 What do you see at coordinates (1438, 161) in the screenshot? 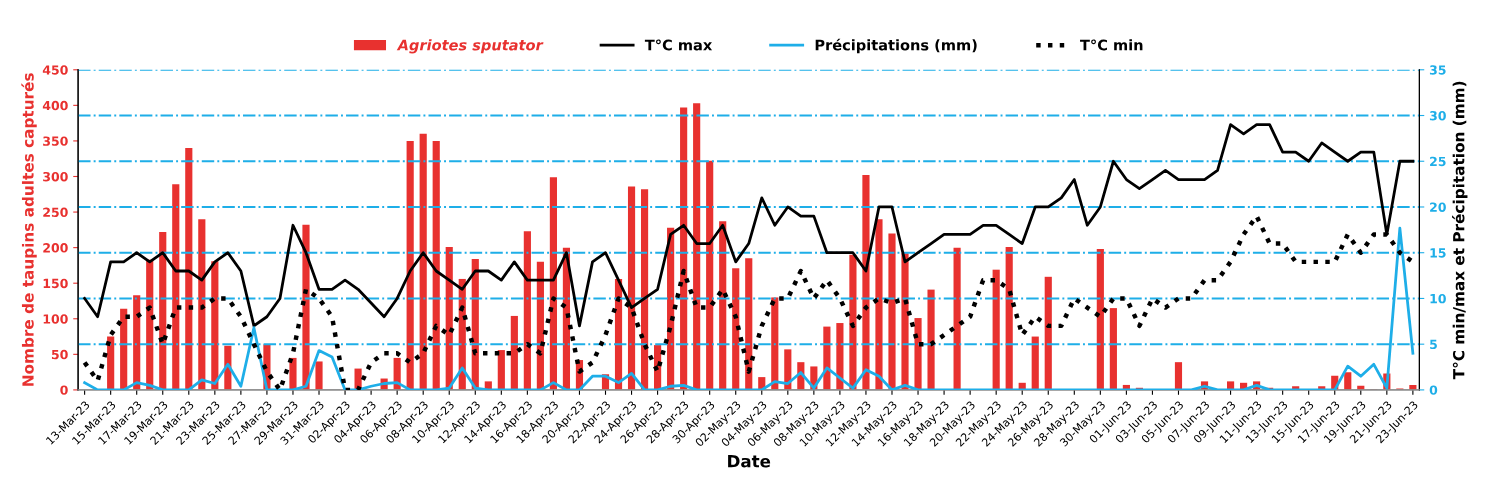
I see `y2-tick-label: 25` at bounding box center [1438, 161].